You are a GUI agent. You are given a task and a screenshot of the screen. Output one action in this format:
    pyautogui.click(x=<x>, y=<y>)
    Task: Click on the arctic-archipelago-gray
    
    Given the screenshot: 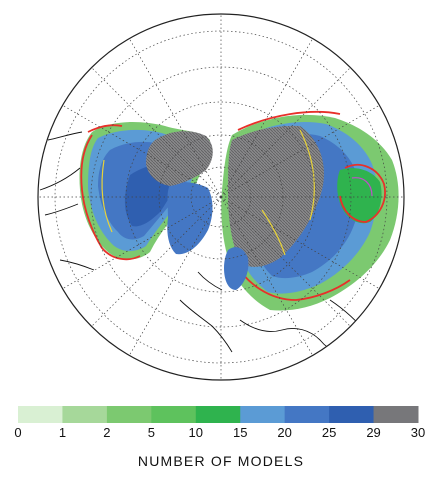 What is the action you would take?
    pyautogui.click(x=179, y=158)
    